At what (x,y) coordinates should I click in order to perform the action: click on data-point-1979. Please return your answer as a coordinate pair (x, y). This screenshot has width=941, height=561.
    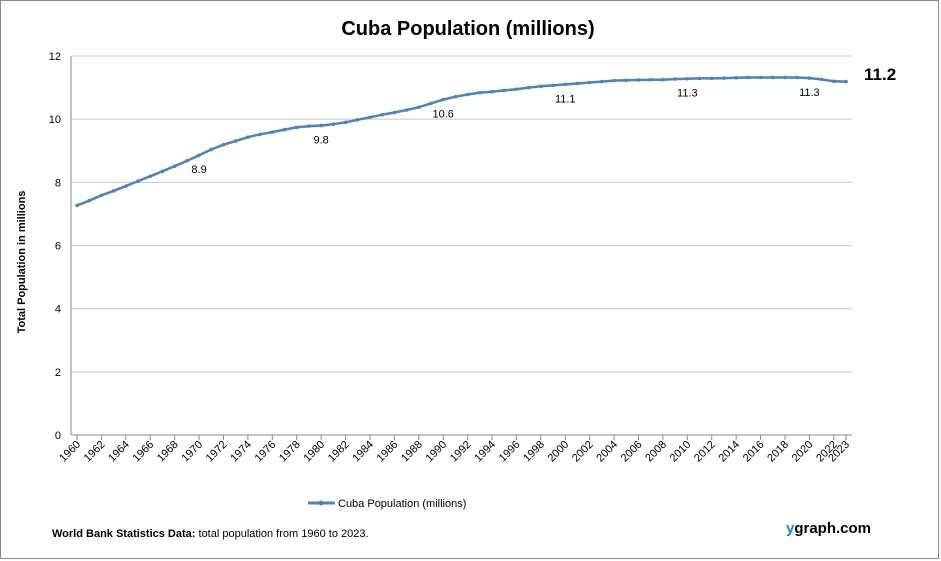
    Looking at the image, I should click on (309, 126).